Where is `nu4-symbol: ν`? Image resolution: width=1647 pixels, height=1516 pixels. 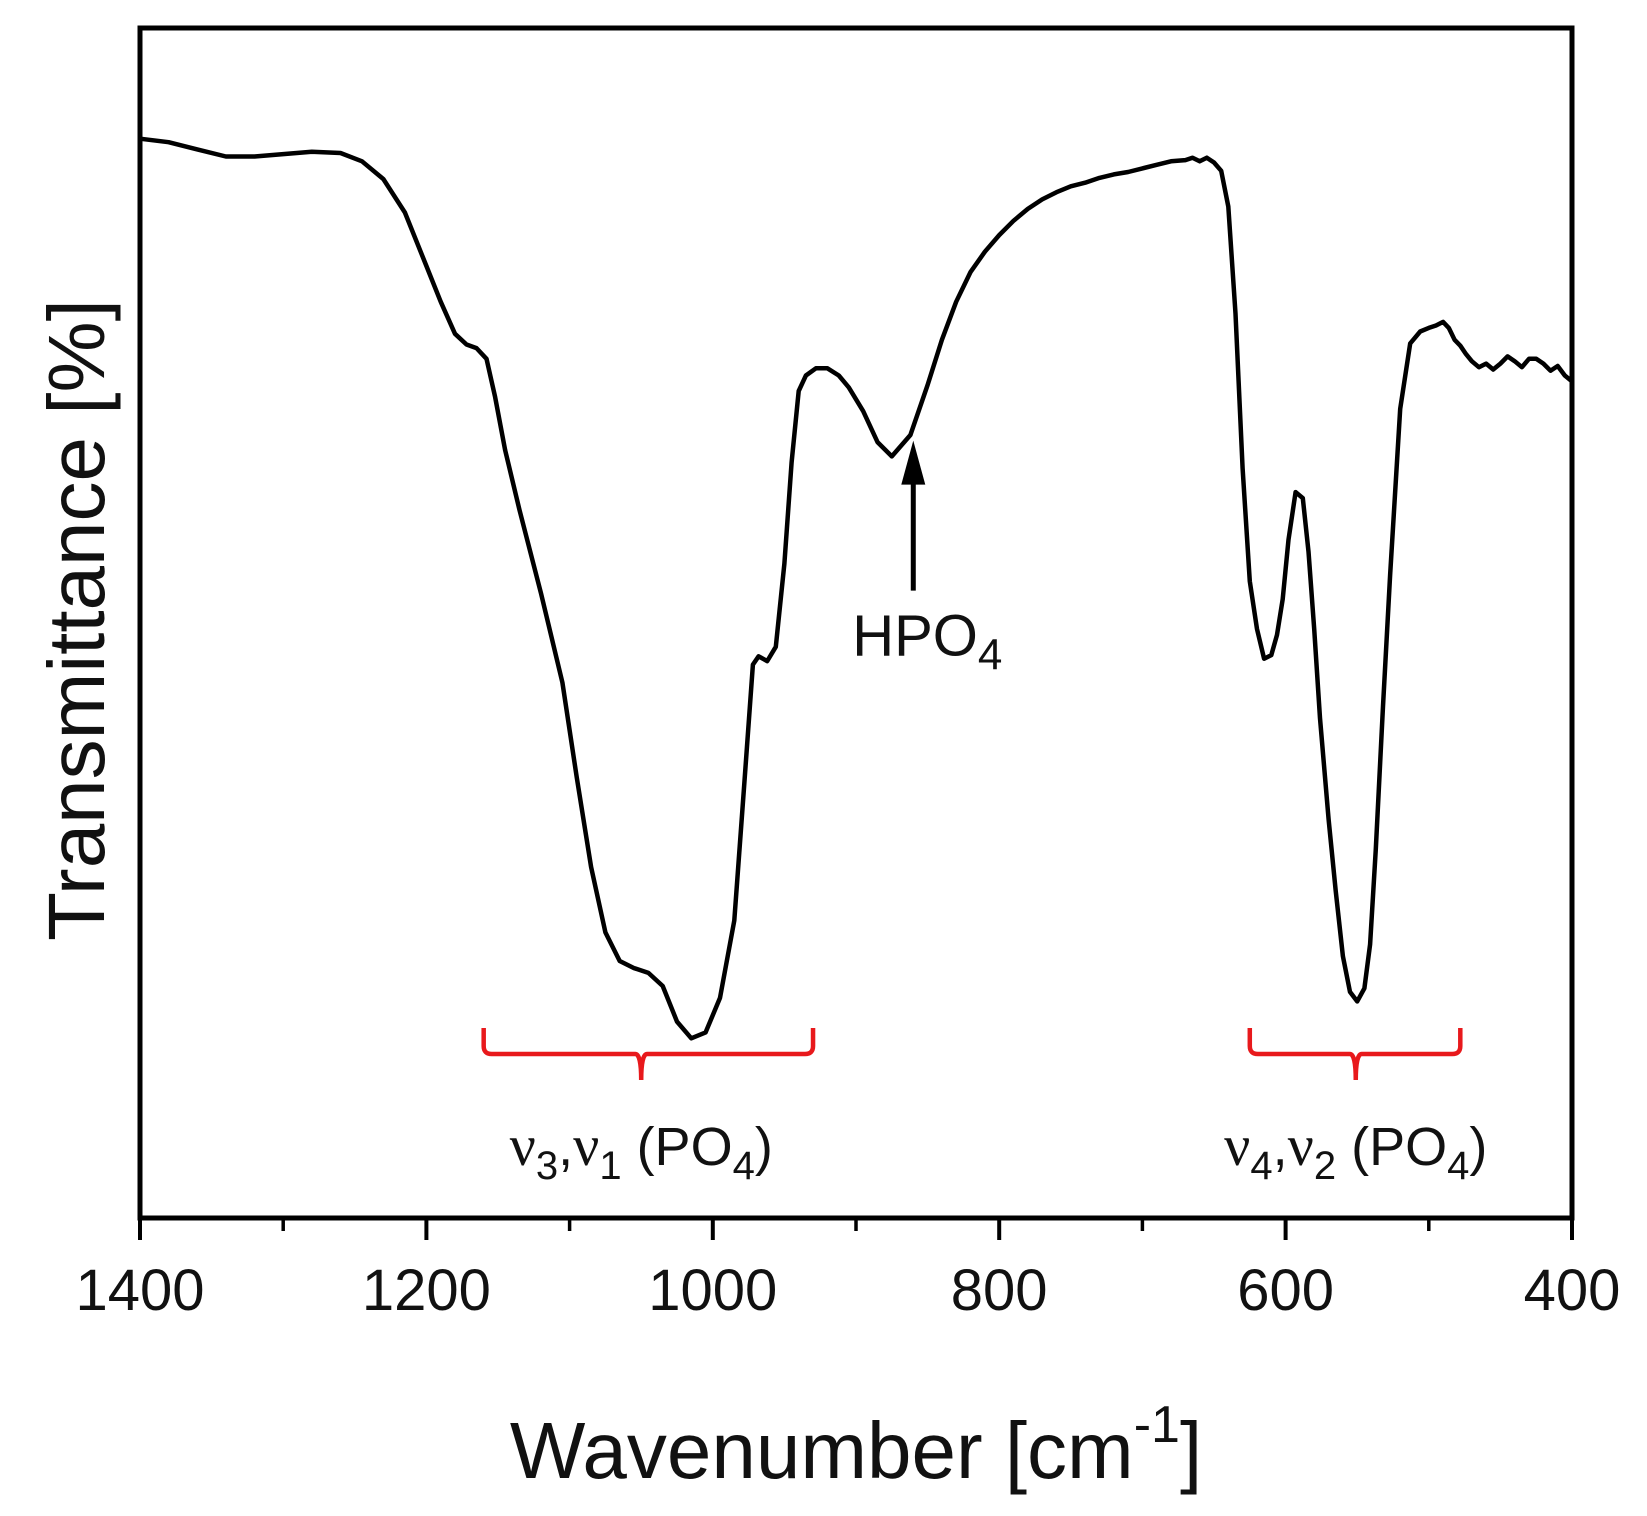
nu4-symbol: ν is located at coordinates (1237, 1145).